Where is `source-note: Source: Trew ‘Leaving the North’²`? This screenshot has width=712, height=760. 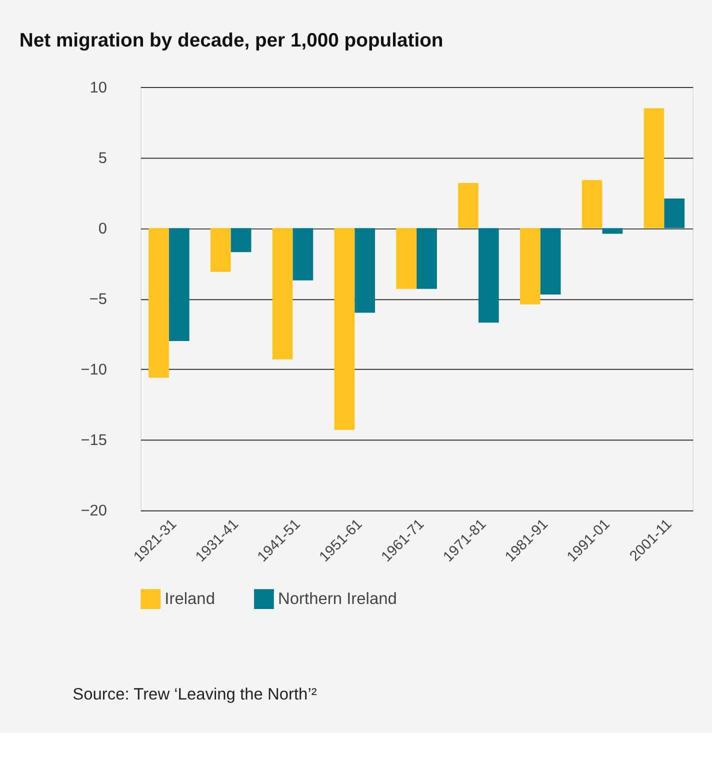 source-note: Source: Trew ‘Leaving the North’² is located at coordinates (195, 694).